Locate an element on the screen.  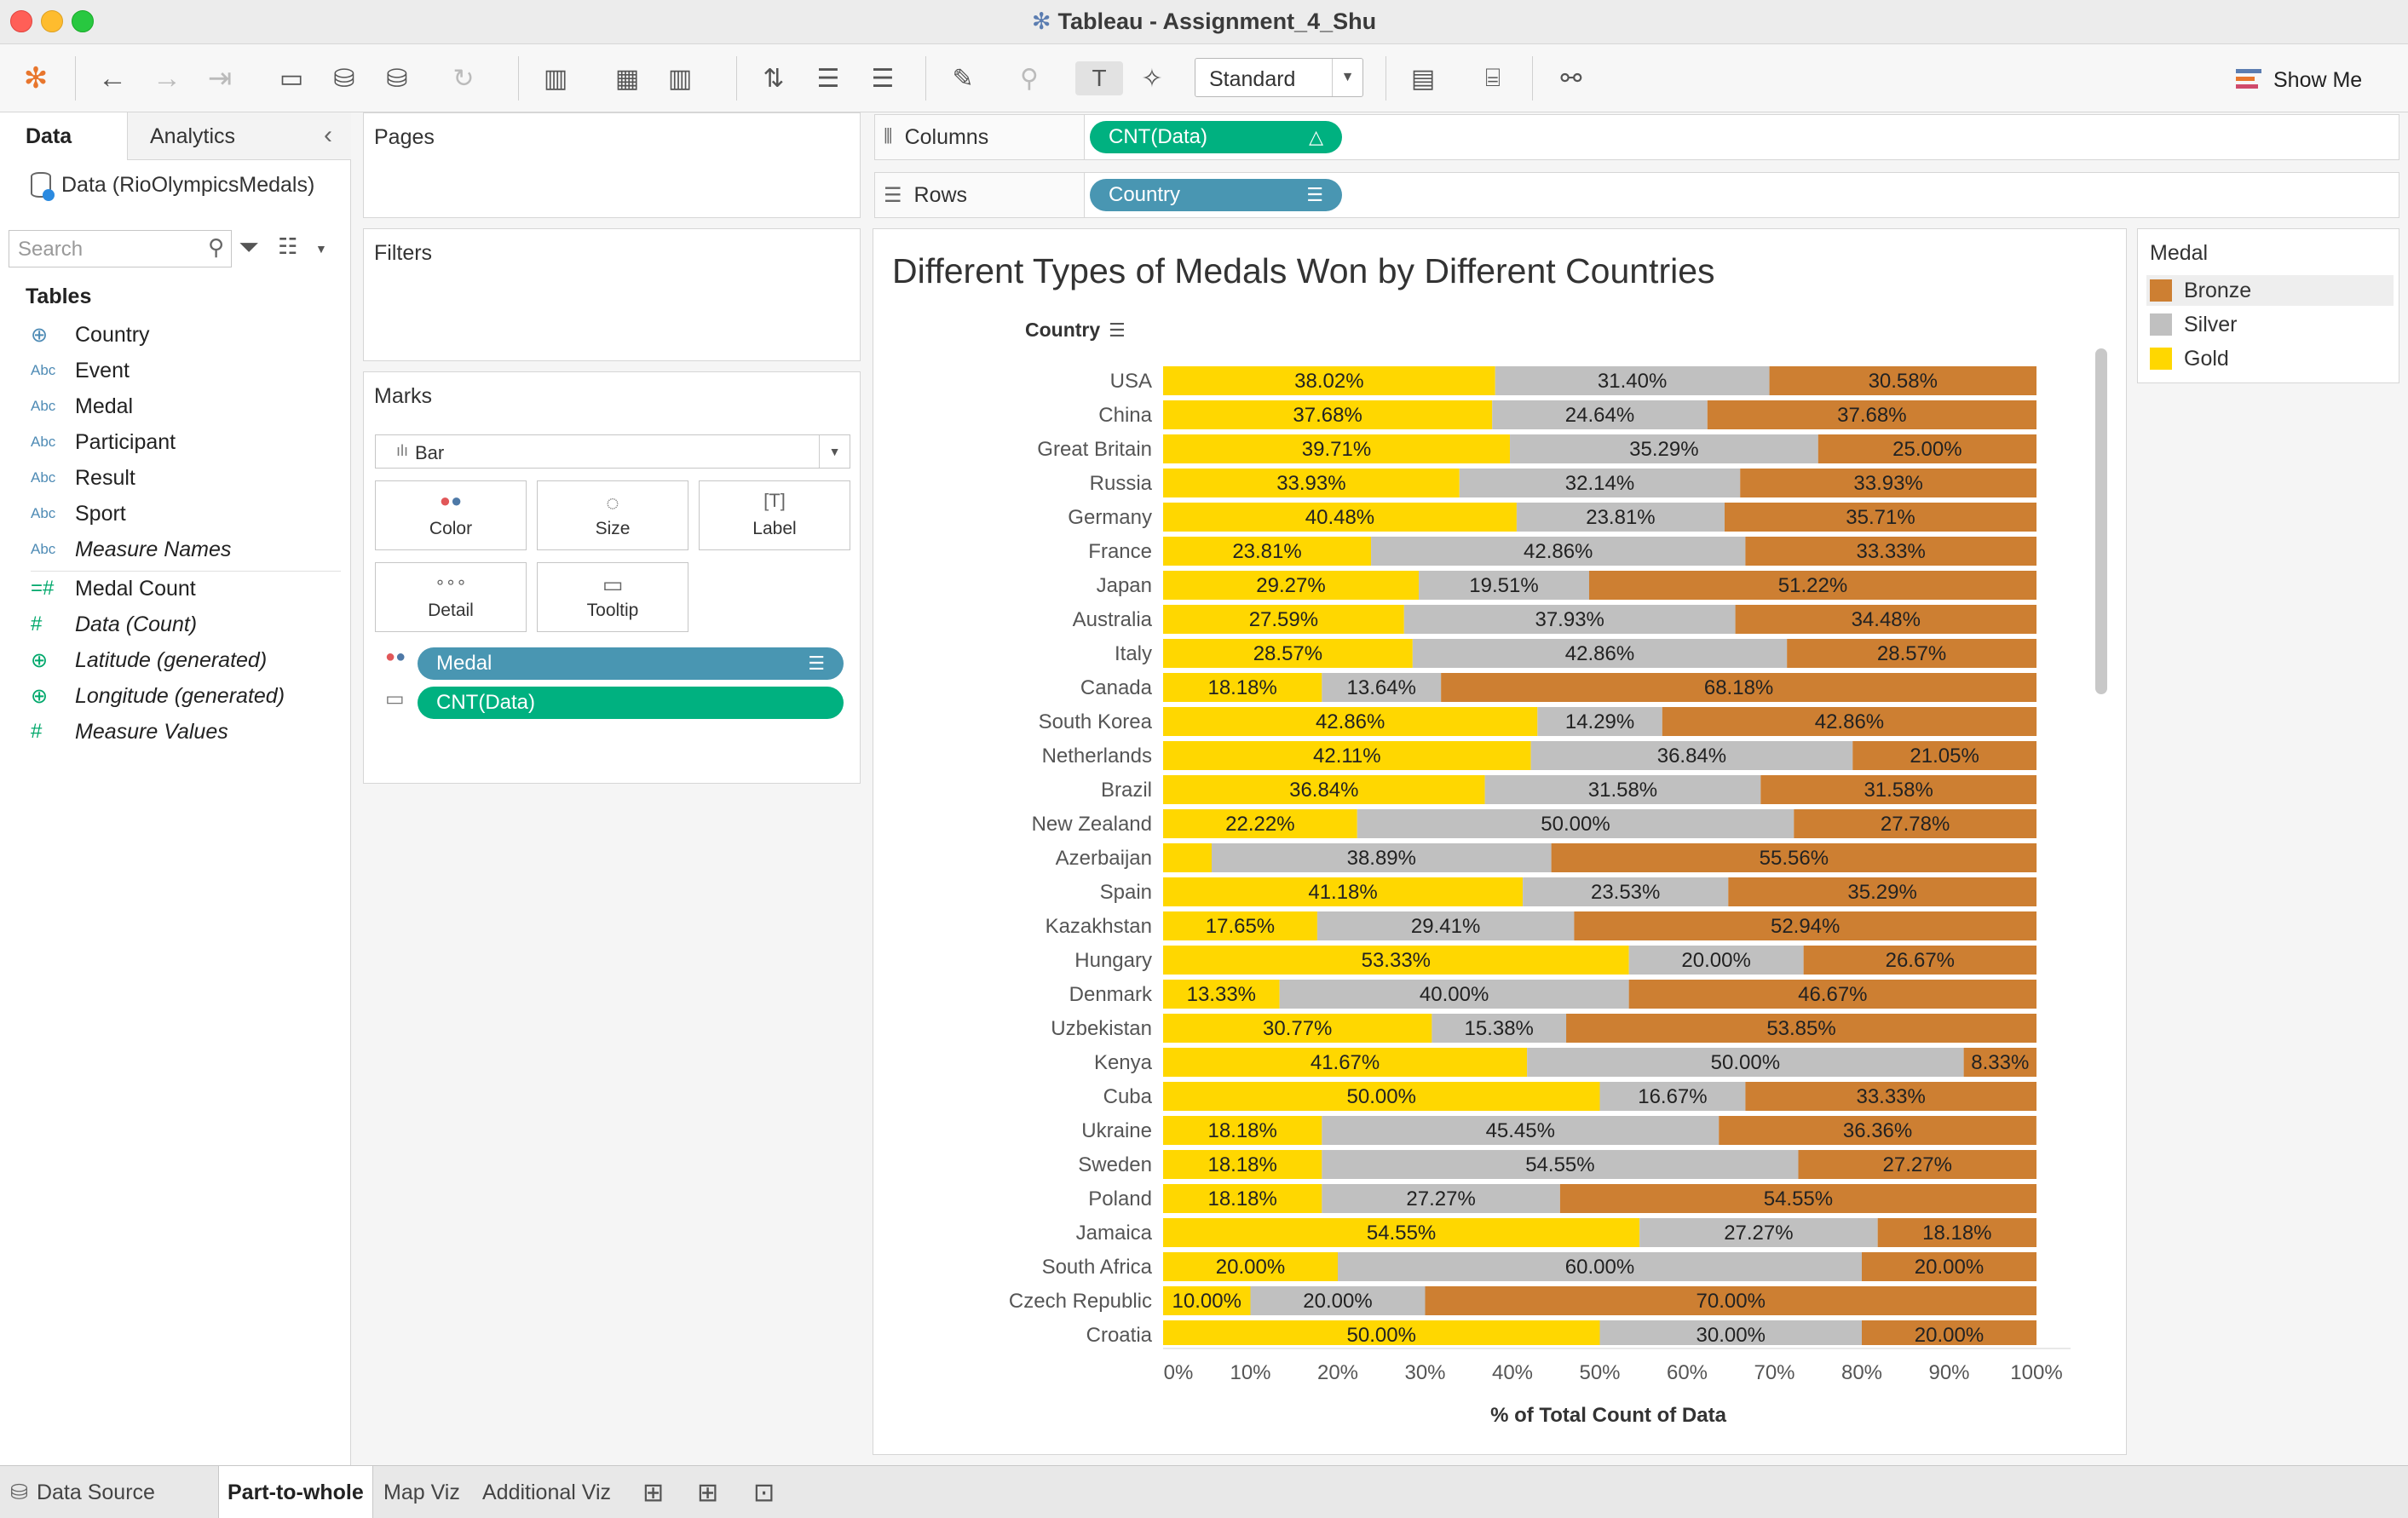
columns-pill-cnt-data: CNT(Data) △ is located at coordinates (1216, 137).